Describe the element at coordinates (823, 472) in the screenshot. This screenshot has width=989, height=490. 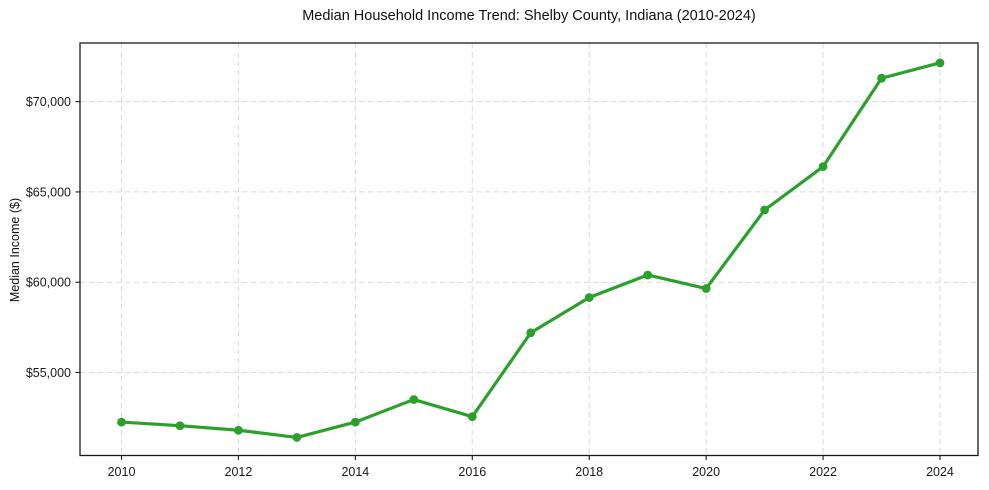
I see `x-tick-label: 2022` at that location.